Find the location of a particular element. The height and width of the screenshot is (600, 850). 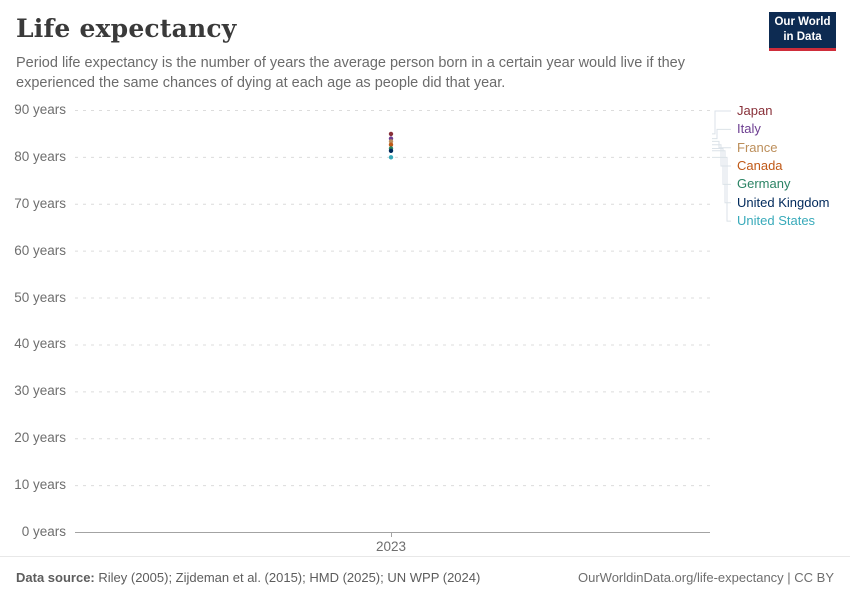

legend-connector-canada is located at coordinates (721, 155).